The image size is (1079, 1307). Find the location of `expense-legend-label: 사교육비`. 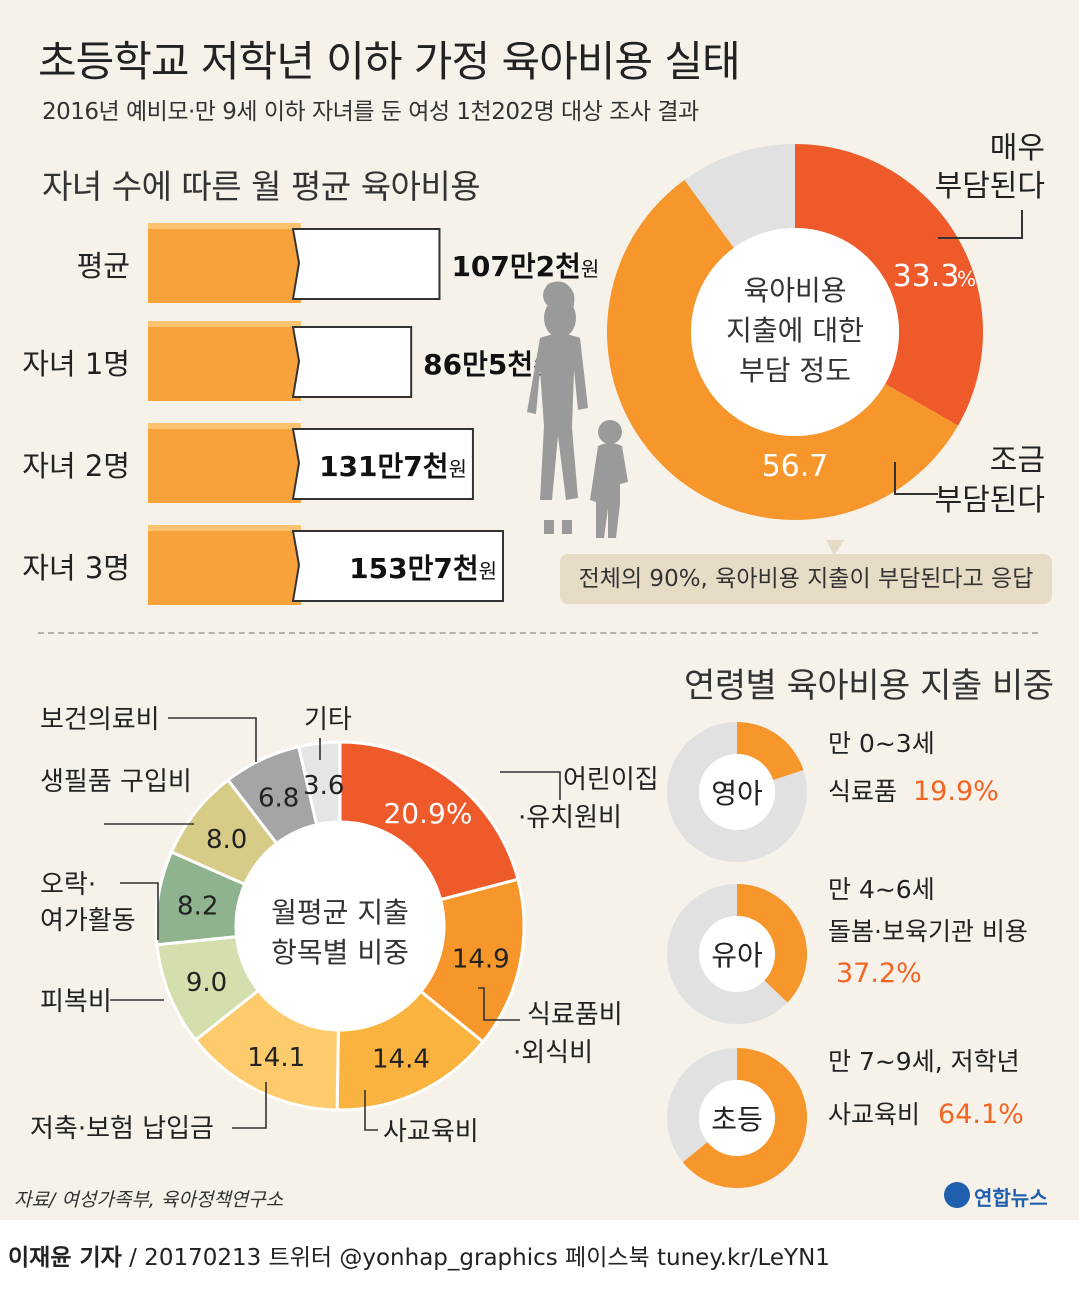

expense-legend-label: 사교육비 is located at coordinates (431, 1132).